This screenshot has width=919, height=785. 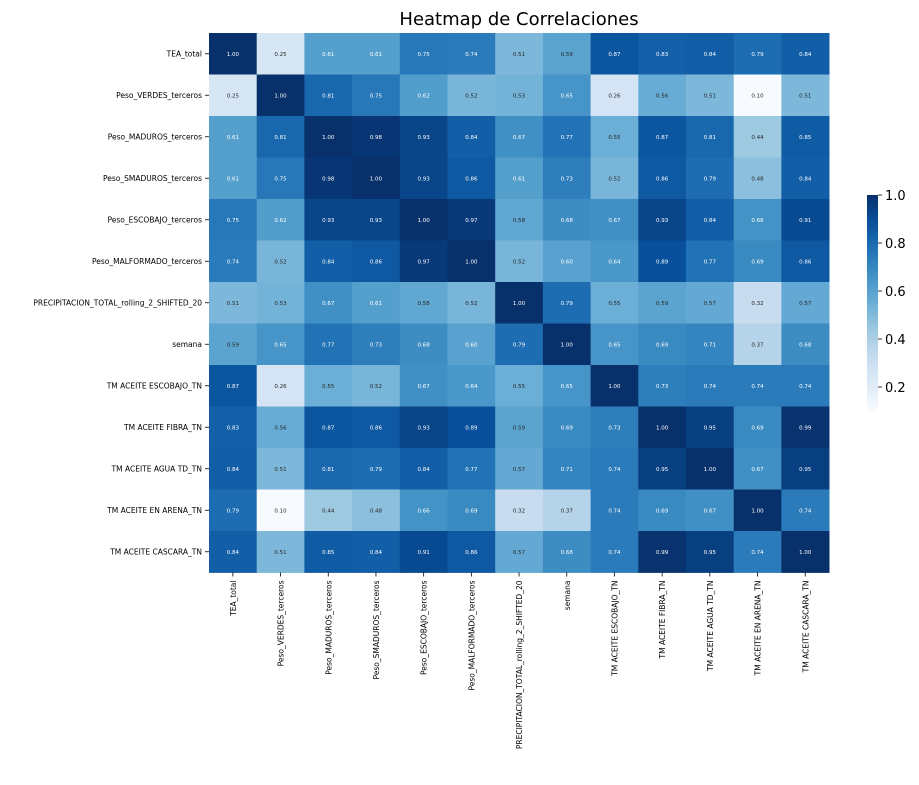 What do you see at coordinates (328, 470) in the screenshot?
I see `cell-value-label: 0.81` at bounding box center [328, 470].